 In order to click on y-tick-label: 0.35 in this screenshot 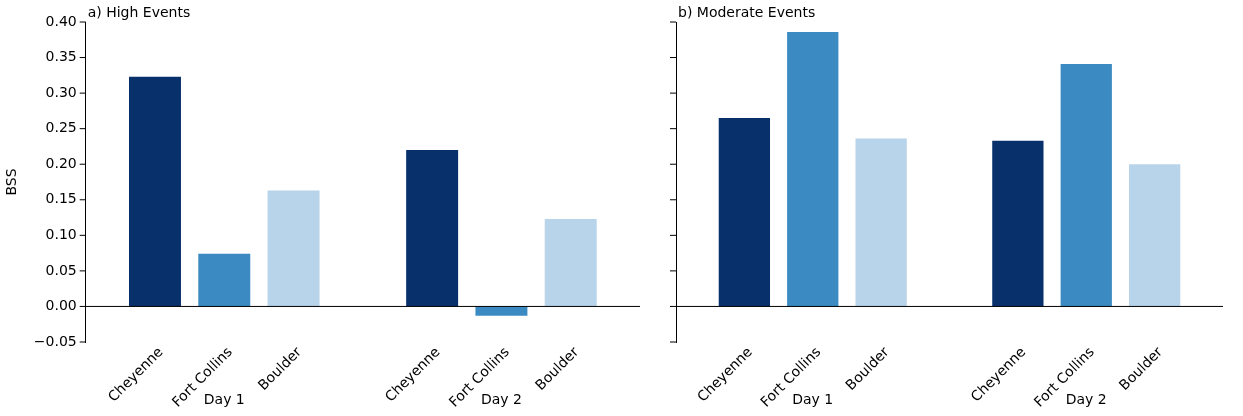, I will do `click(61, 56)`.